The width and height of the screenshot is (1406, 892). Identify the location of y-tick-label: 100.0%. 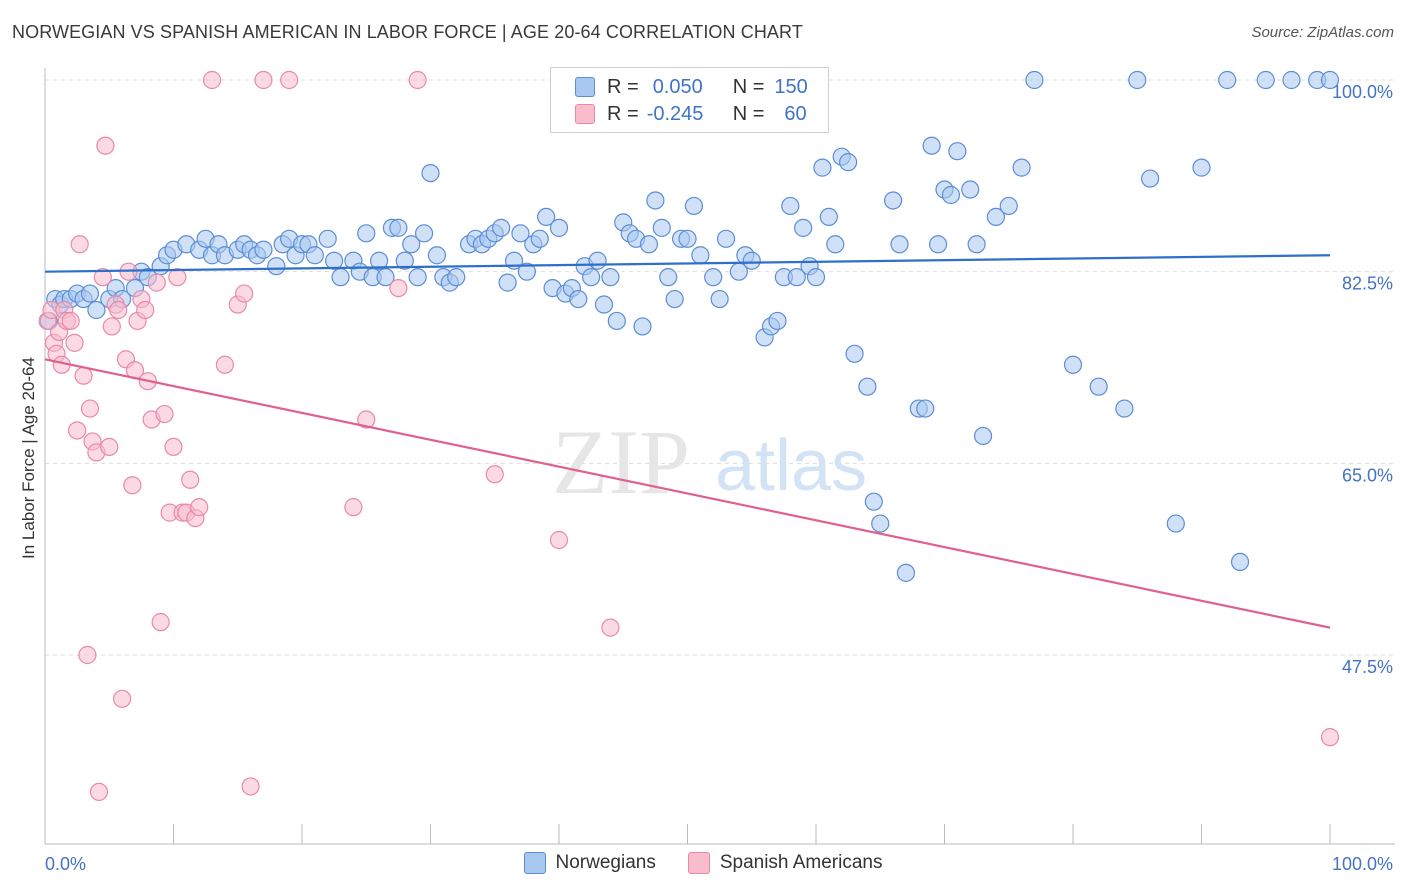
(1362, 92).